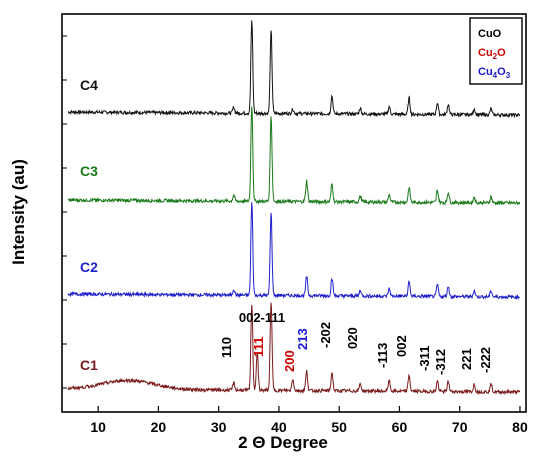  Describe the element at coordinates (89, 171) in the screenshot. I see `series-label-c3: C3` at that location.